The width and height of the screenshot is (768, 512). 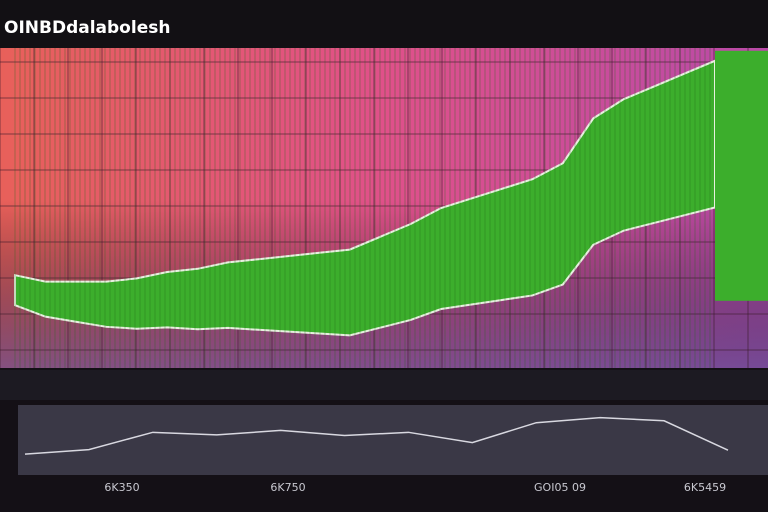 I want to click on footer: 6K350 6K750 GOI05 09 6K5459, so click(x=415, y=487).